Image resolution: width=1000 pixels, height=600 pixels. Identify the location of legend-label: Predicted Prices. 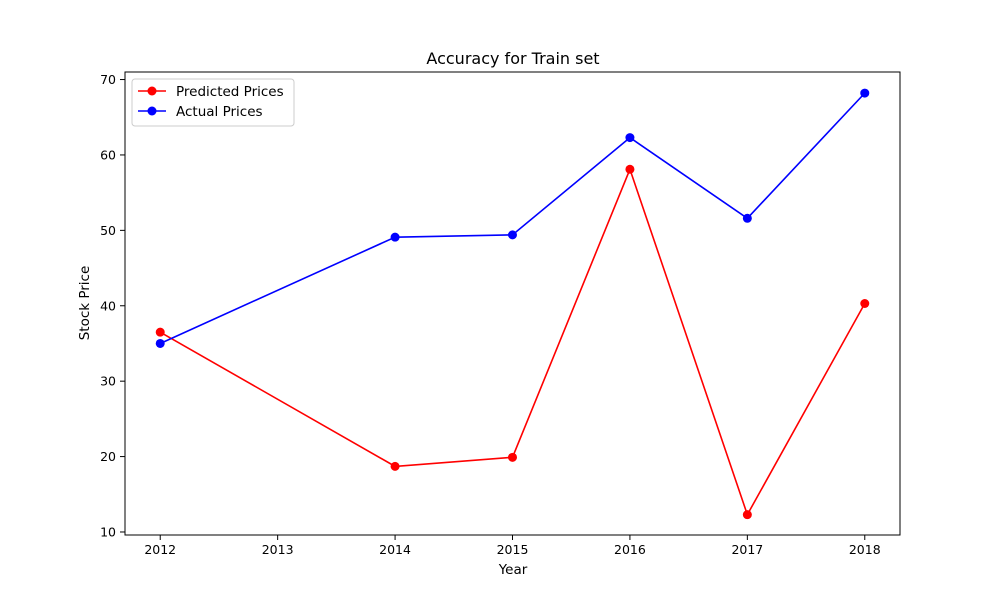
(230, 92).